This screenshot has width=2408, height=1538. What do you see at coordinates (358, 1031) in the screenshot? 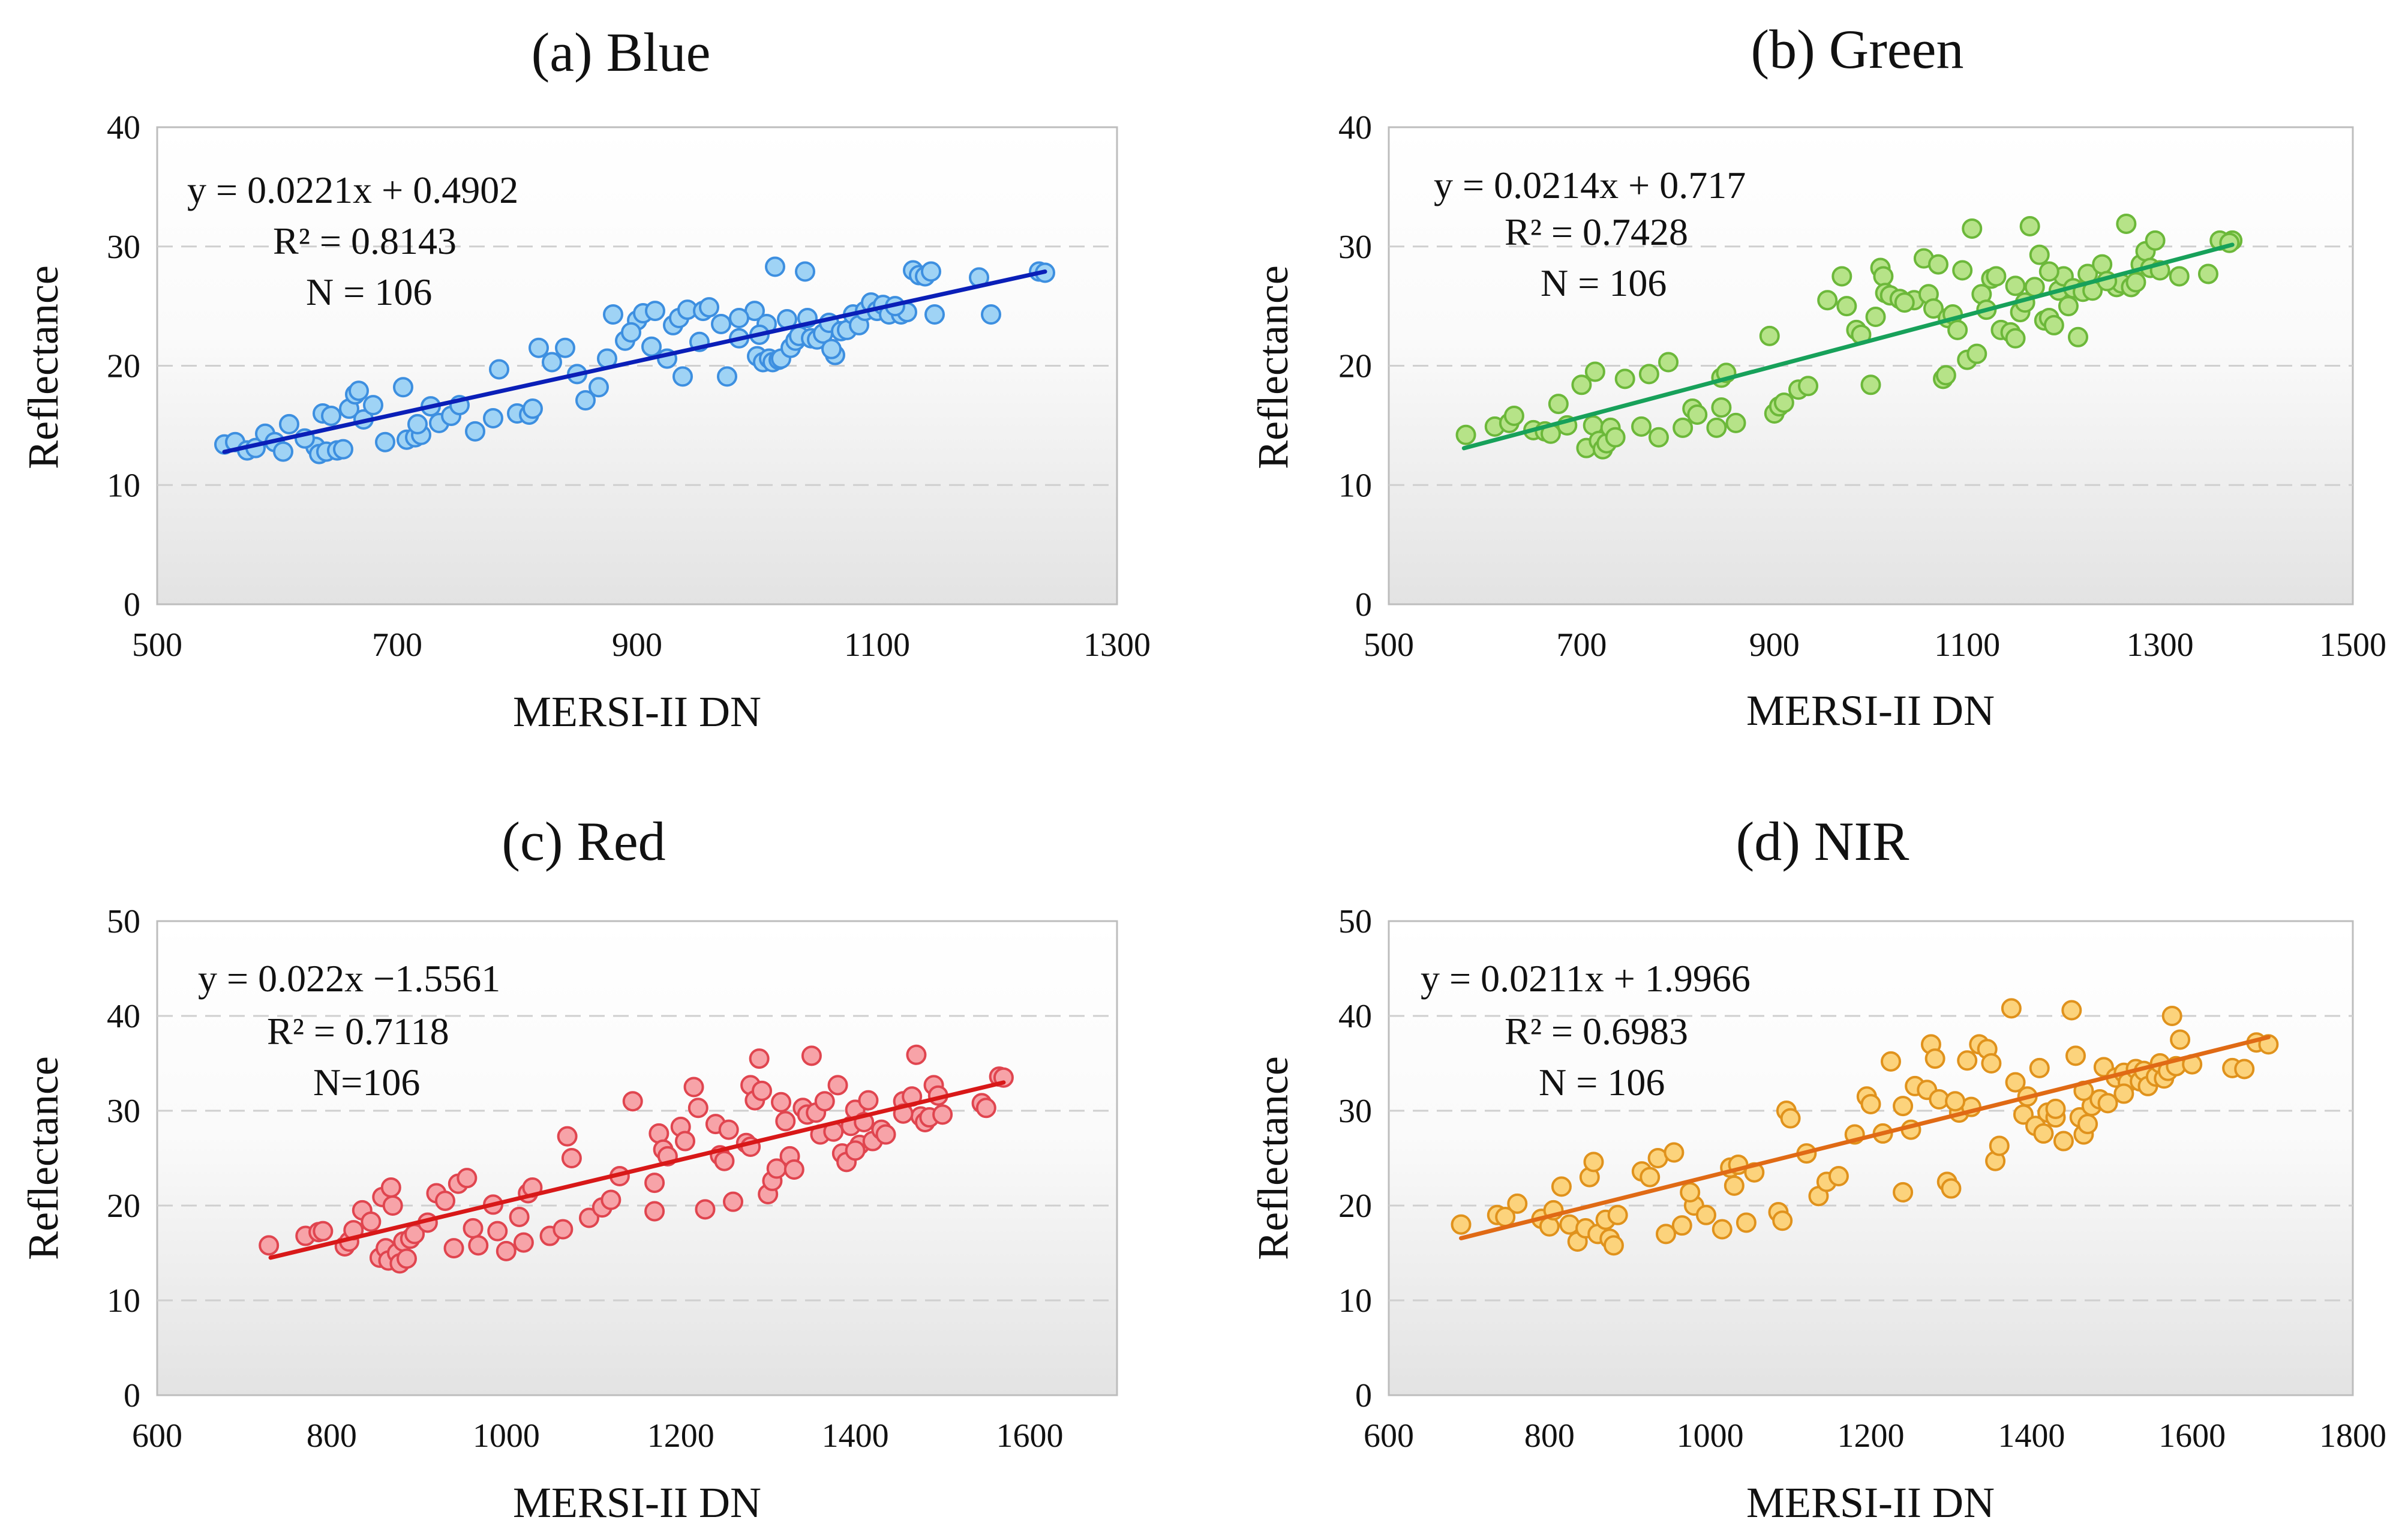
I see `r-squared-label: R² = 0.7118` at bounding box center [358, 1031].